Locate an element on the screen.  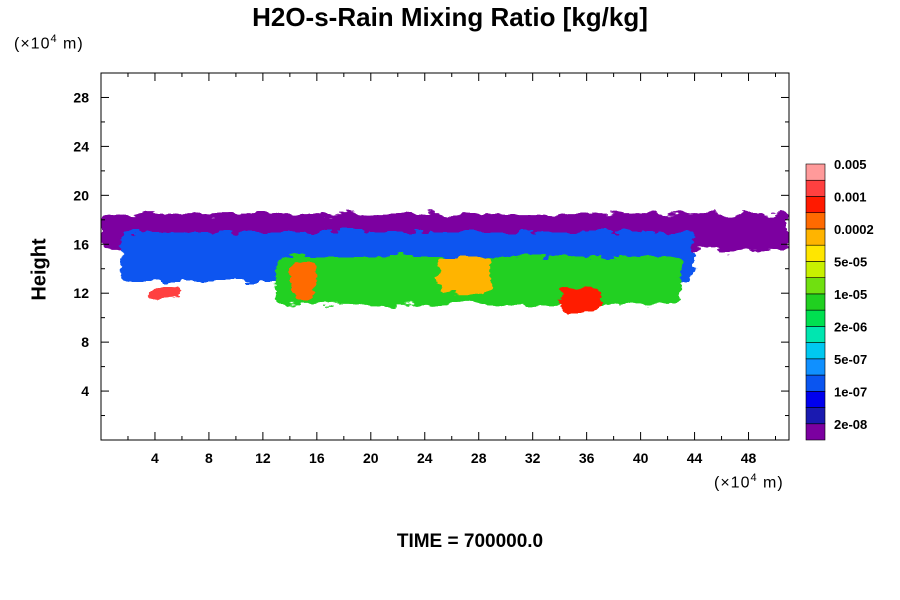
y-tick-label: 16 is located at coordinates (81, 244).